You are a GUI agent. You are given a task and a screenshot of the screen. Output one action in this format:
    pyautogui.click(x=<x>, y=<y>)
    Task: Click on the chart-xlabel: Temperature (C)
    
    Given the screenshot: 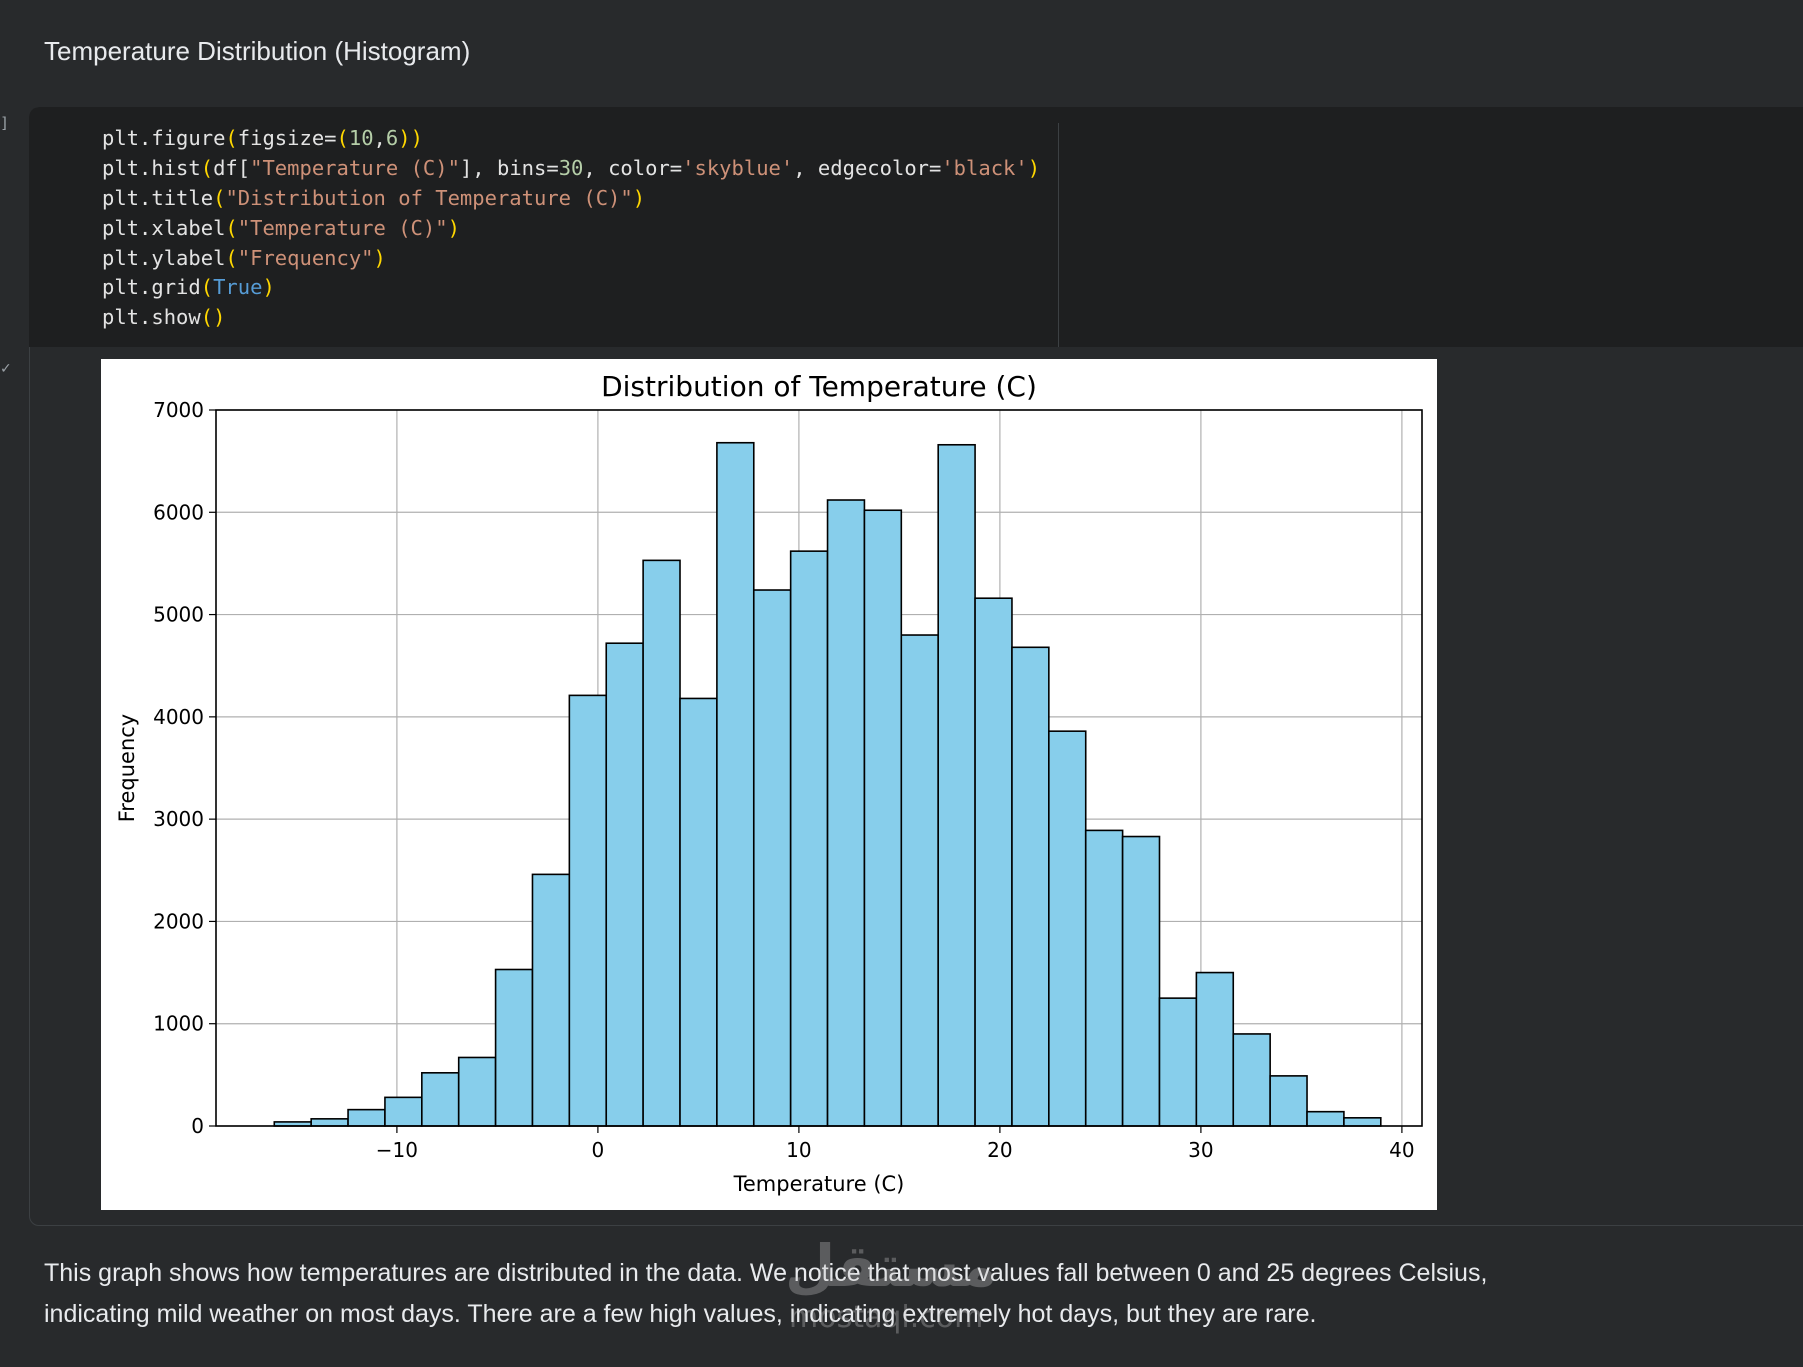 What is the action you would take?
    pyautogui.click(x=819, y=1184)
    